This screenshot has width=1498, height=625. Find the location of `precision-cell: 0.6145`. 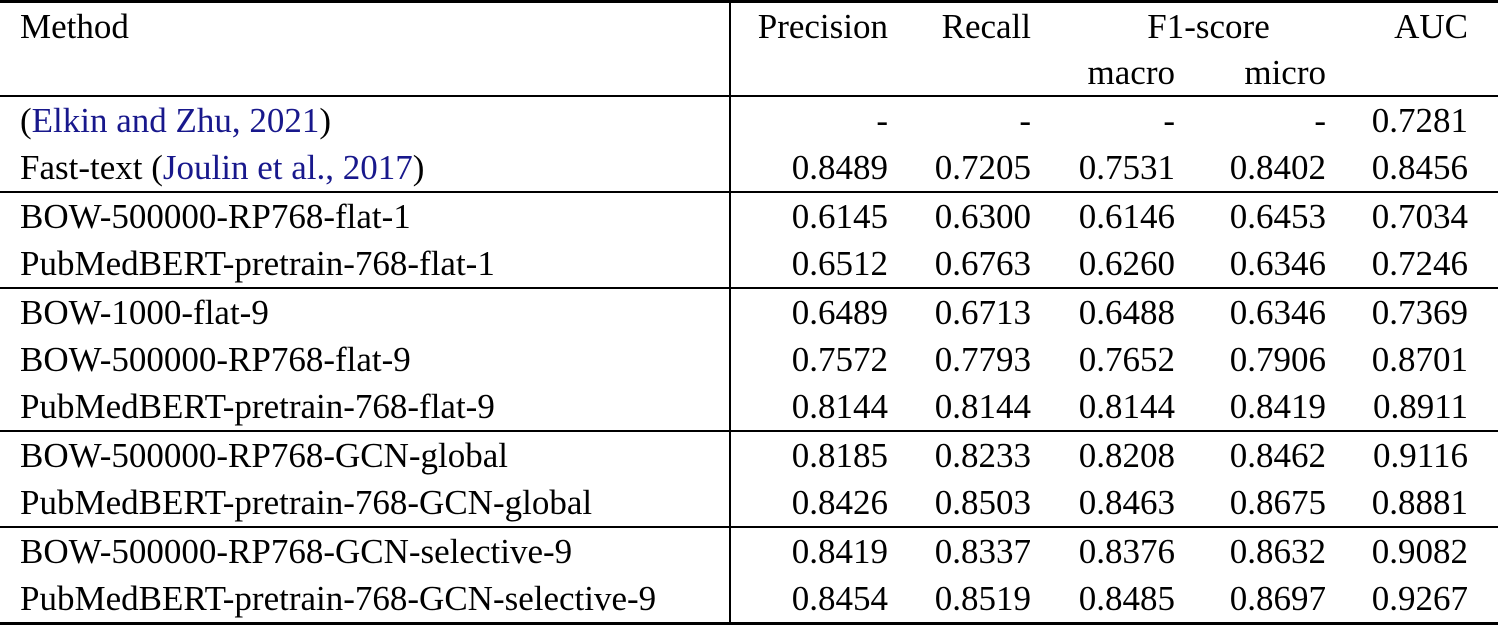

precision-cell: 0.6145 is located at coordinates (824, 215).